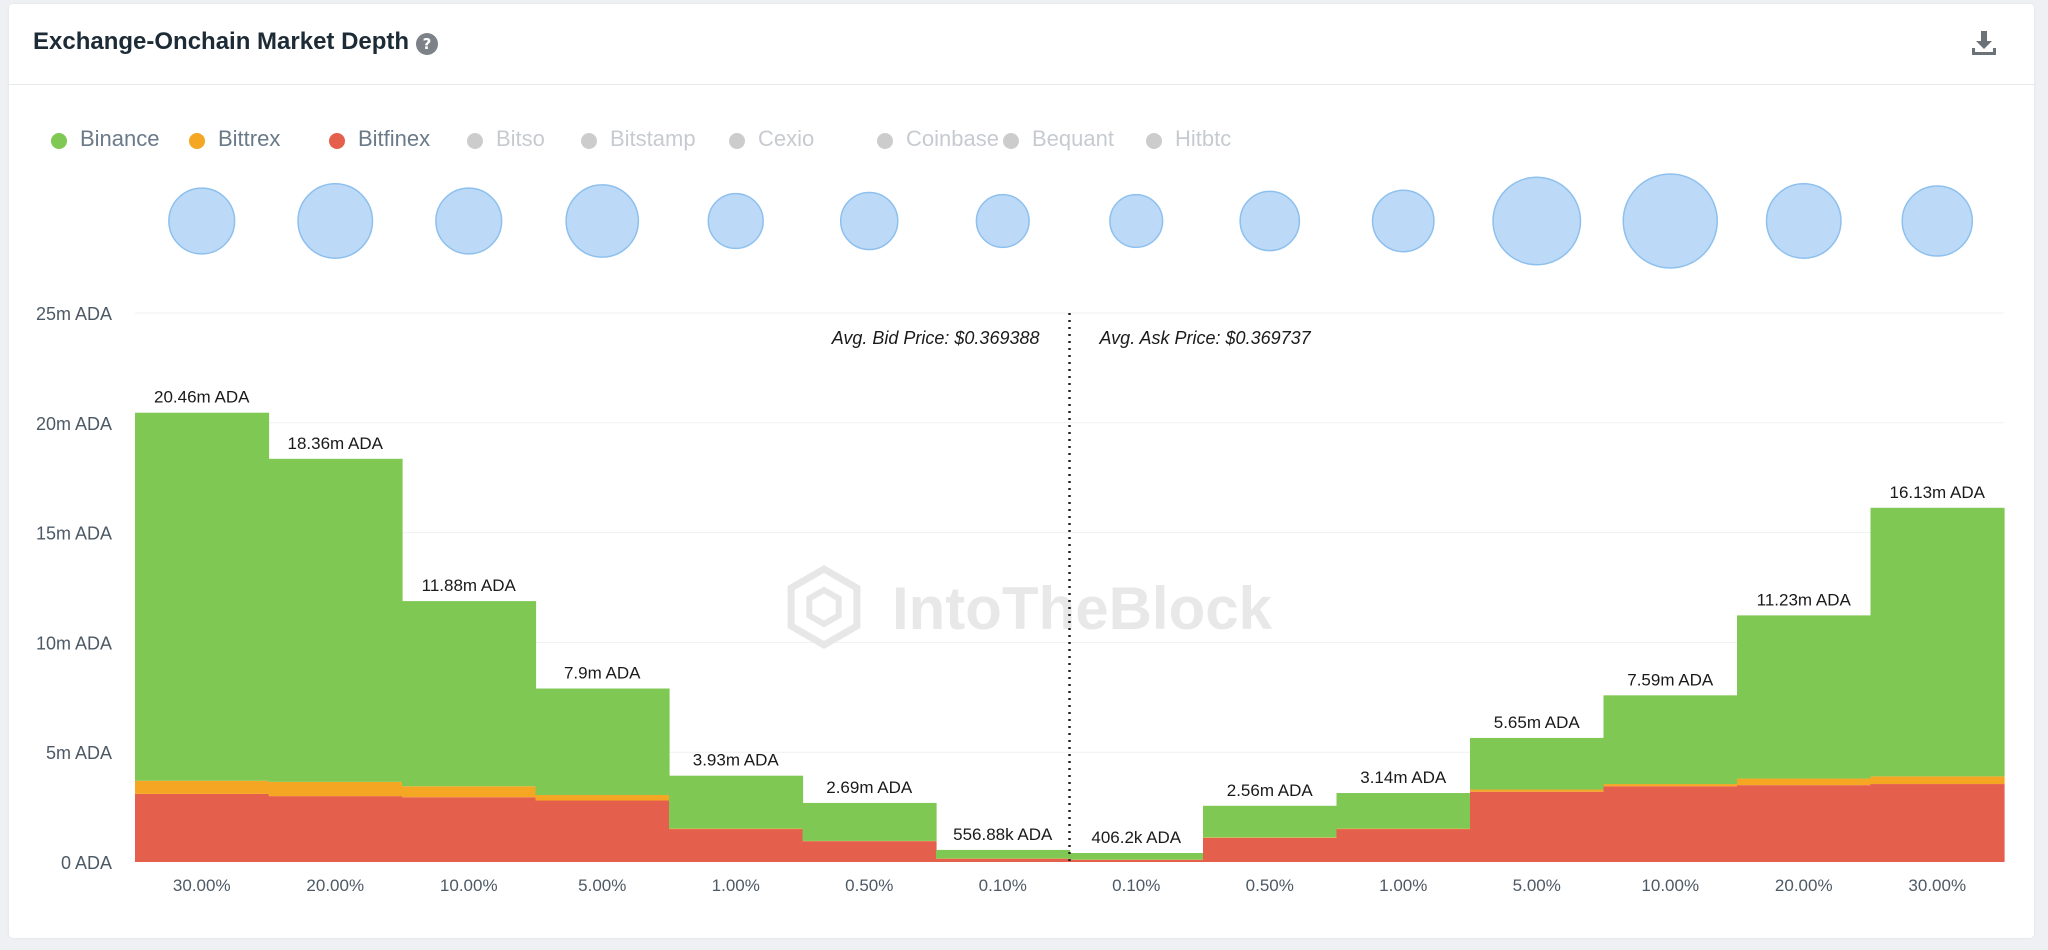  I want to click on download-icon, so click(1984, 43).